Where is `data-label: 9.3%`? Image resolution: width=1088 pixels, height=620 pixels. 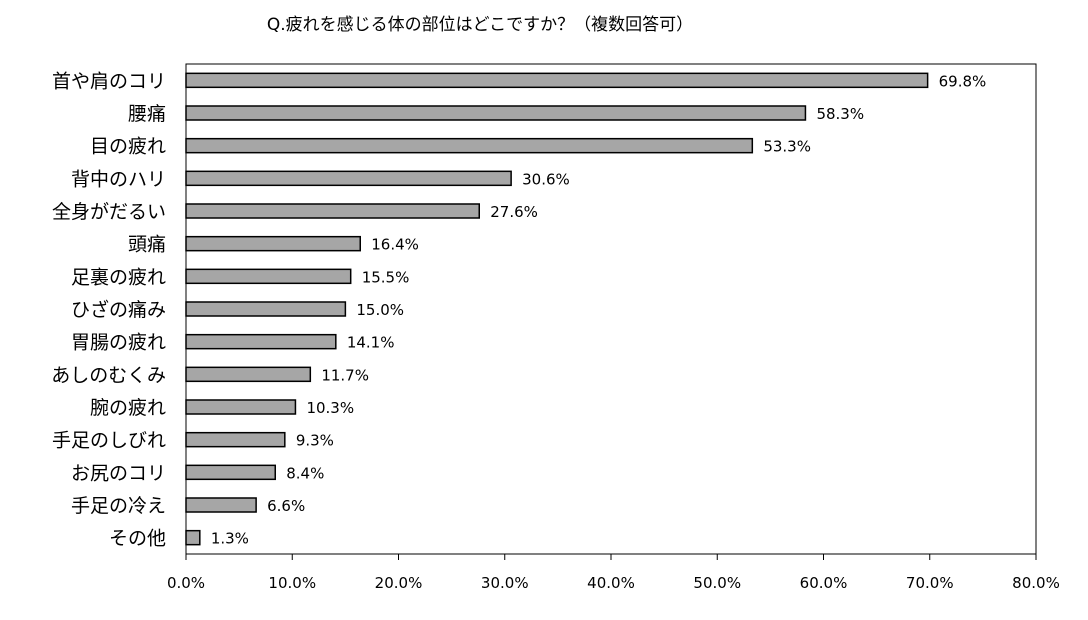
data-label: 9.3% is located at coordinates (315, 441).